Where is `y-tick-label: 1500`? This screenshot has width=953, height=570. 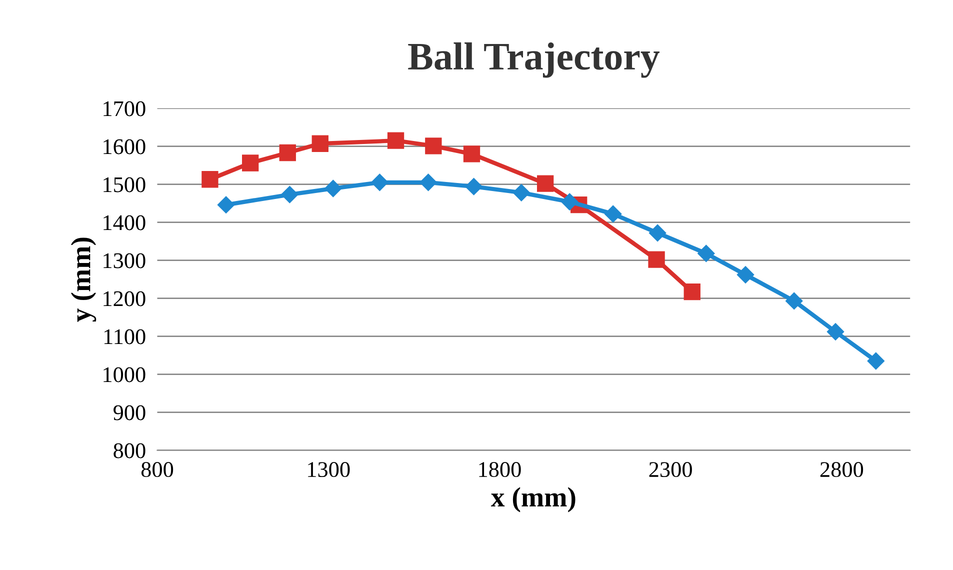 y-tick-label: 1500 is located at coordinates (125, 184).